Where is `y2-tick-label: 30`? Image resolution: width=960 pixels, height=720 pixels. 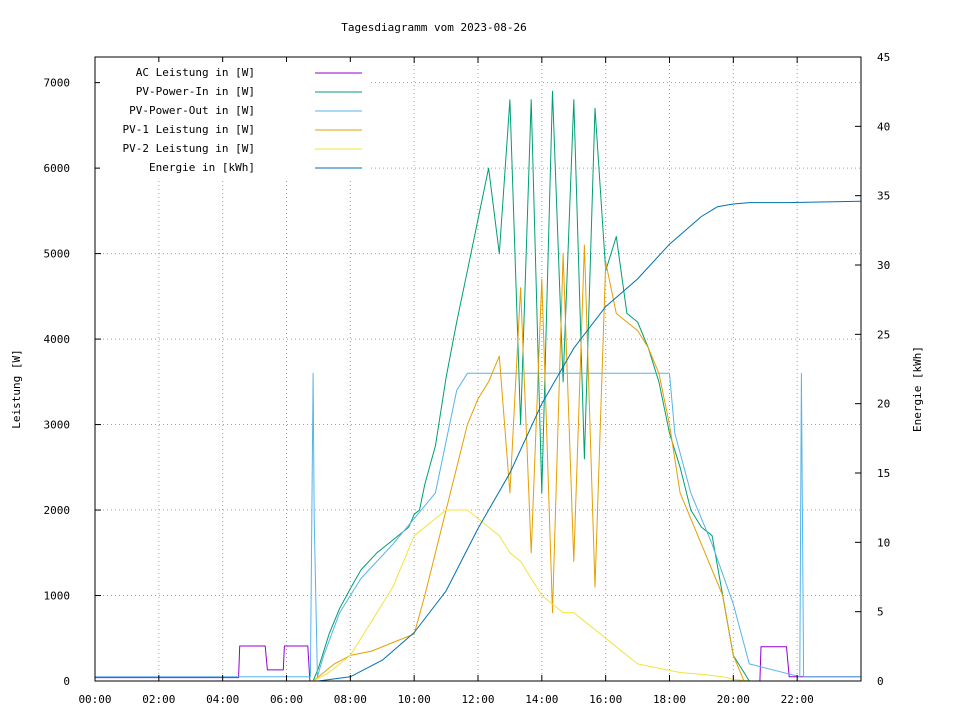 y2-tick-label: 30 is located at coordinates (883, 265).